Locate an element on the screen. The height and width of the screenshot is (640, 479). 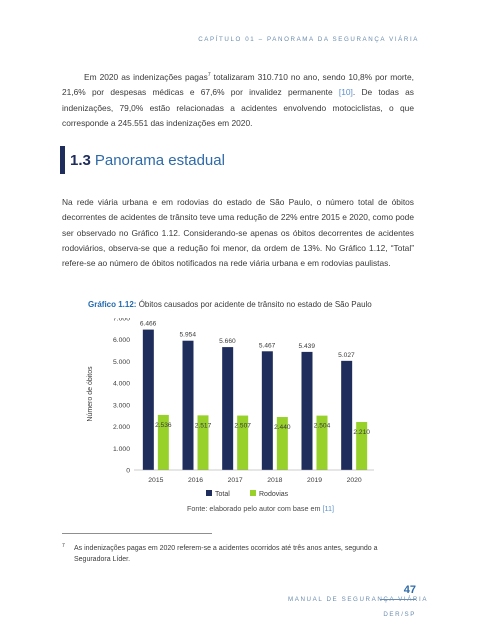
data-label-rodovias-2016: 2.517 is located at coordinates (203, 425).